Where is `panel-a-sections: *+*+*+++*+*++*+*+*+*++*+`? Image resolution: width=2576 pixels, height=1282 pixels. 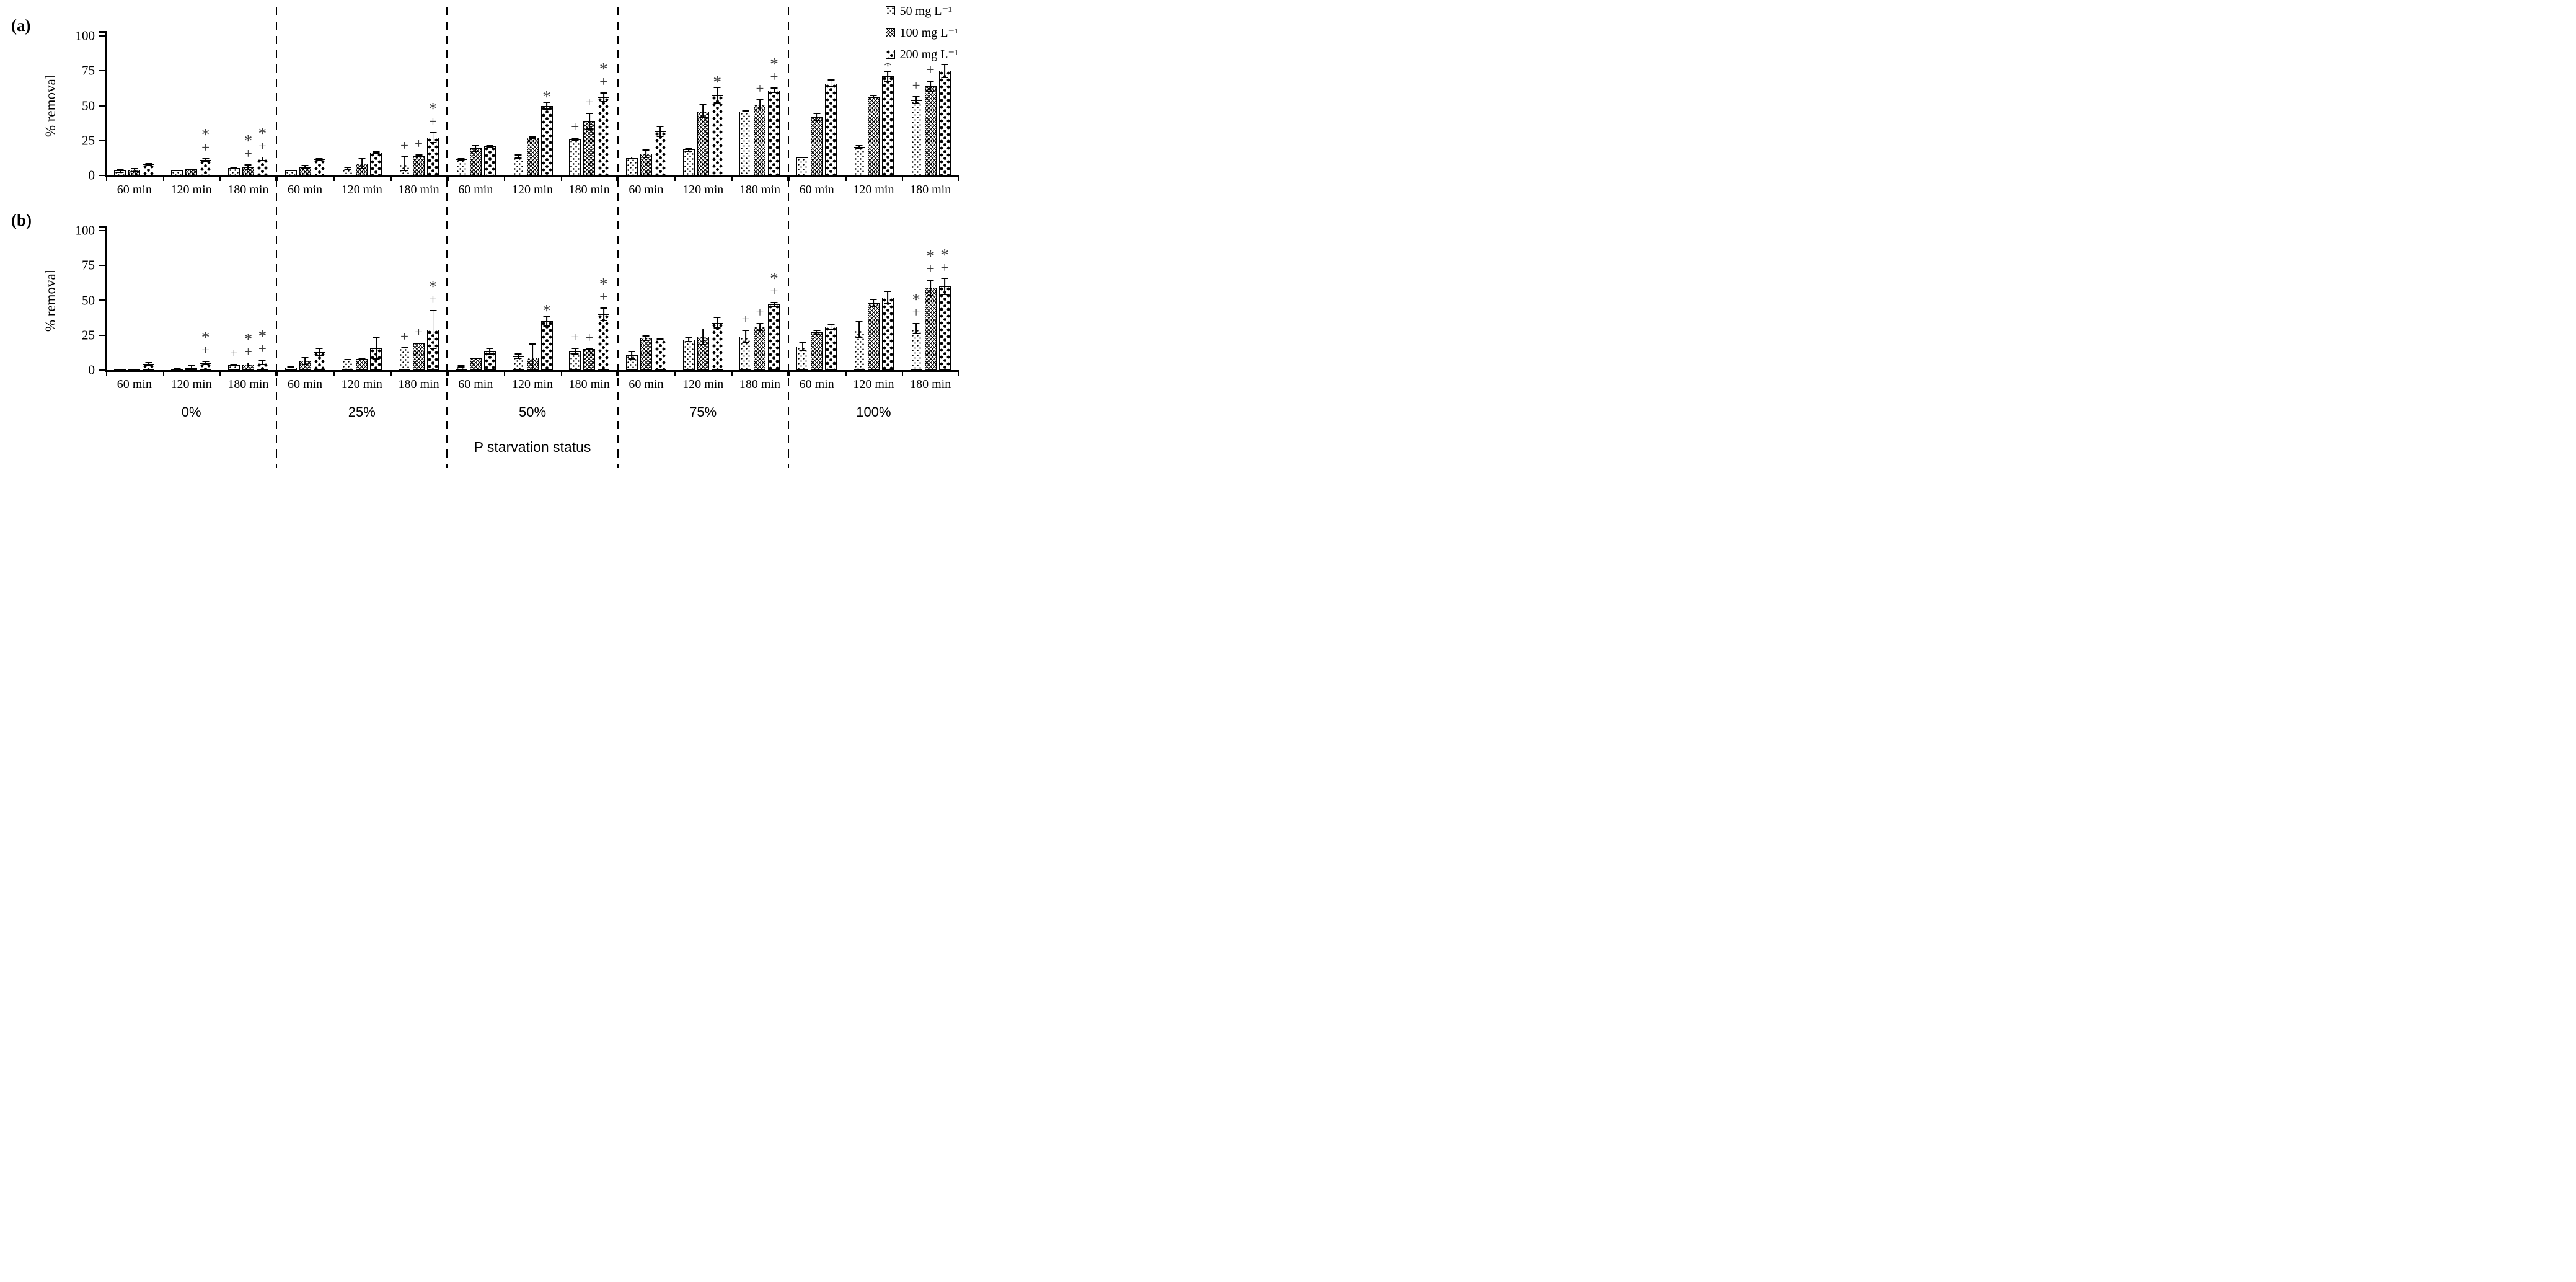
panel-a-sections: *+*+*+++*+*++*+*+*+*++*+ is located at coordinates (532, 106).